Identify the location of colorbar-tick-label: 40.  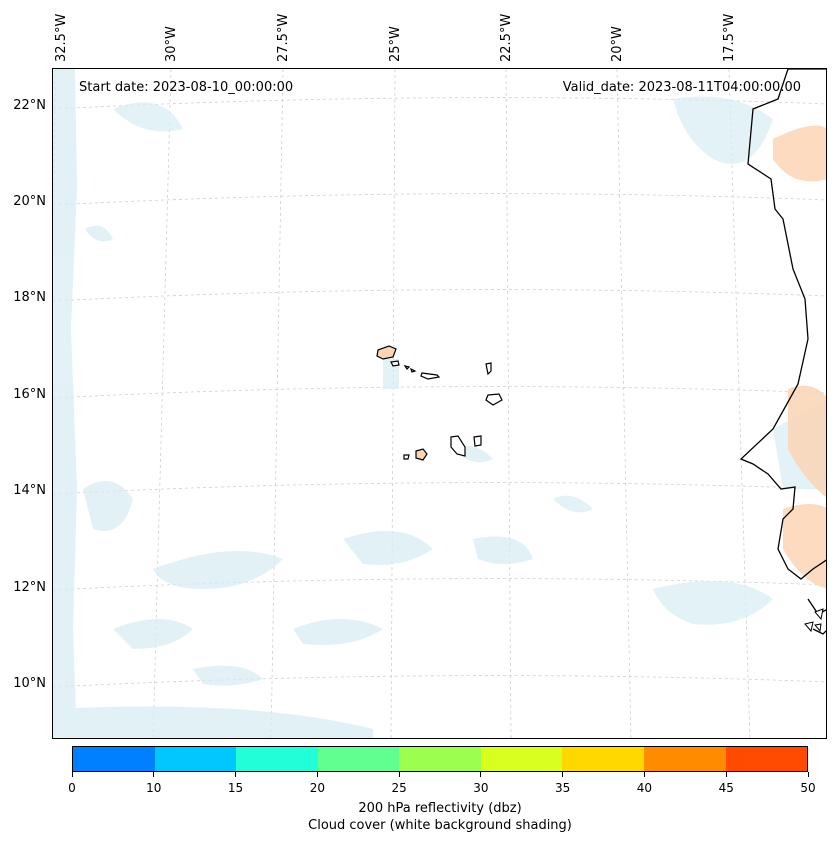
(644, 788).